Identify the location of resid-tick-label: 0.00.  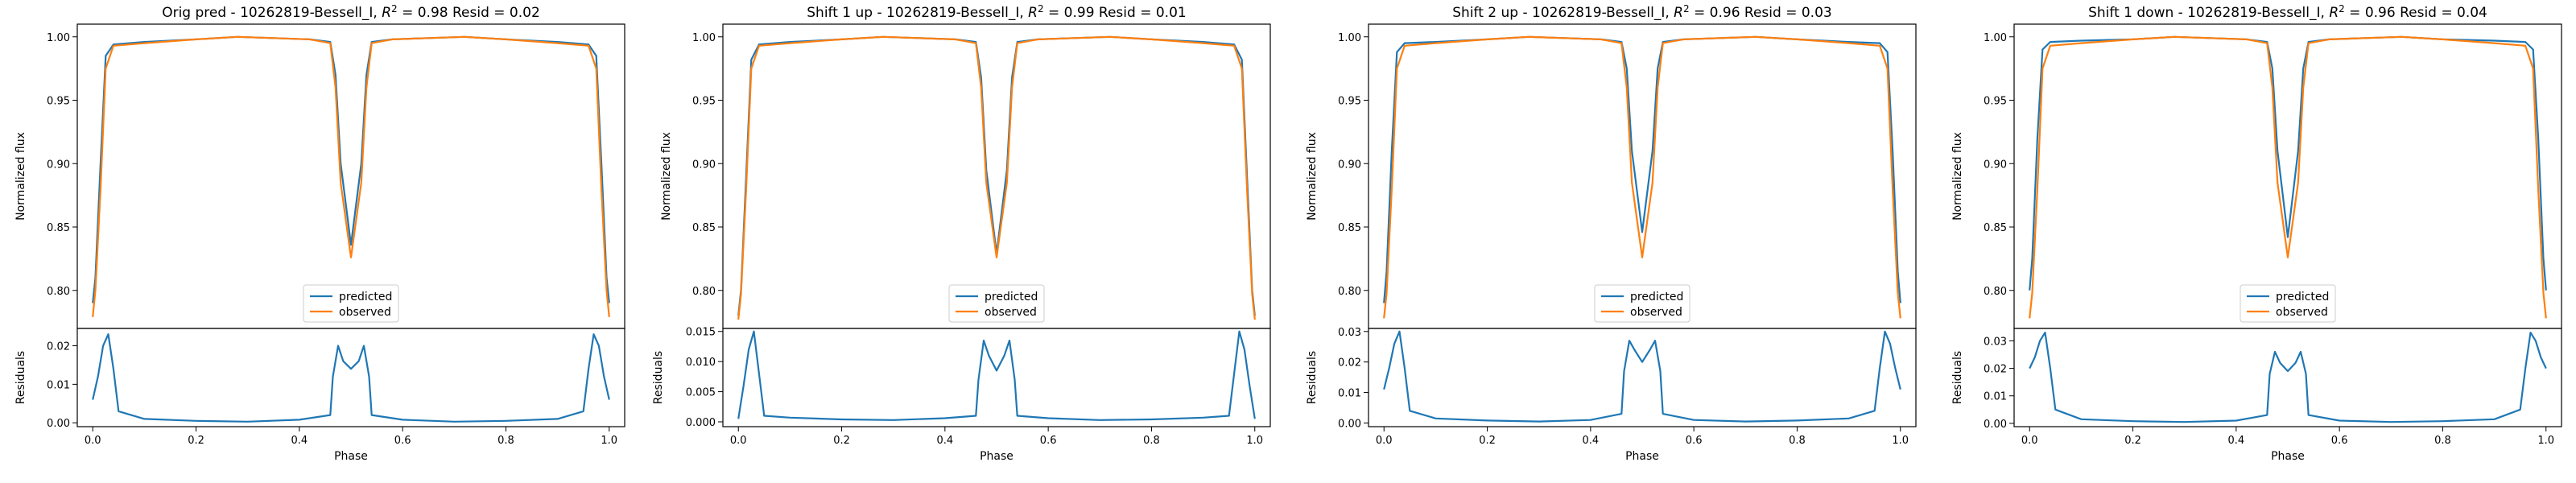
(1995, 425).